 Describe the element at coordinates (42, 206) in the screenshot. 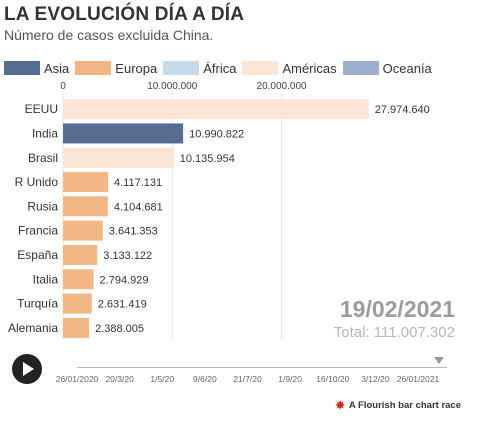

I see `category-label: Rusia` at that location.